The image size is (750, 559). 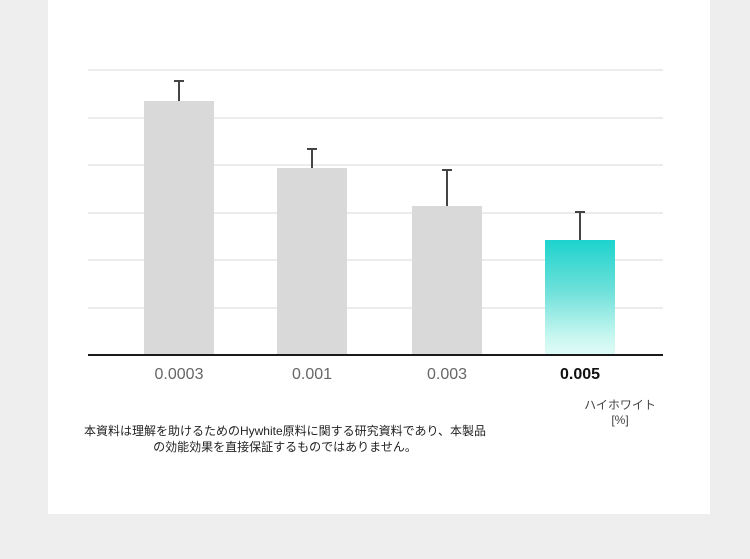 I want to click on bar-0.0003, so click(x=179, y=227).